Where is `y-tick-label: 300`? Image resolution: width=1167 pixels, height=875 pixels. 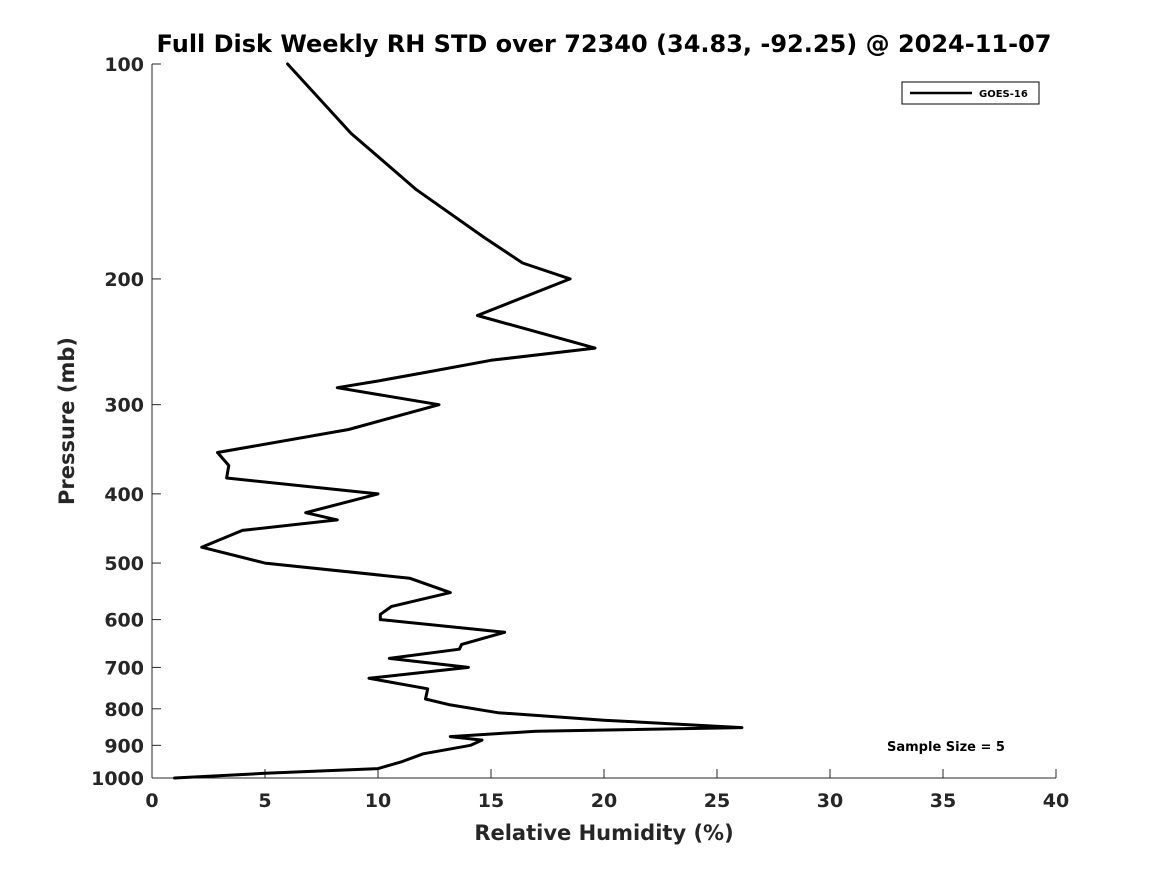
y-tick-label: 300 is located at coordinates (124, 406).